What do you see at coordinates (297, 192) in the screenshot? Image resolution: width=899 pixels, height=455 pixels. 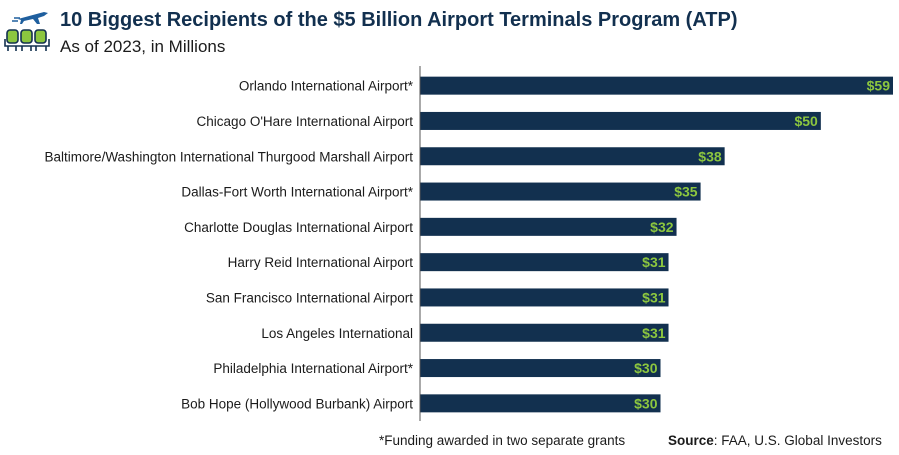 I see `category-label: Dallas-Fort Worth International Airport*` at bounding box center [297, 192].